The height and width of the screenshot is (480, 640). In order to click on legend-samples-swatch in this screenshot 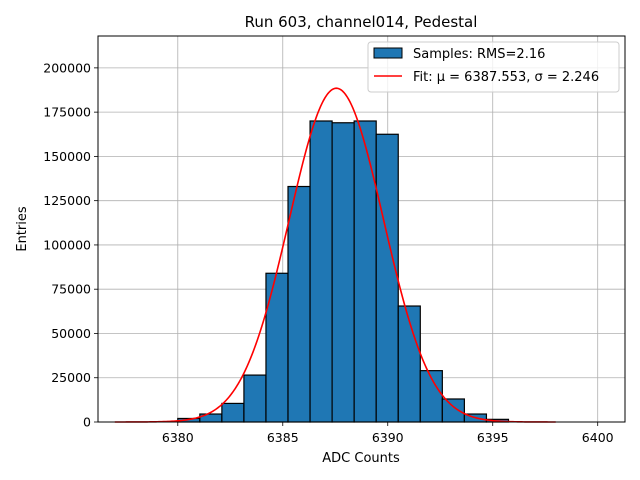, I will do `click(388, 53)`.